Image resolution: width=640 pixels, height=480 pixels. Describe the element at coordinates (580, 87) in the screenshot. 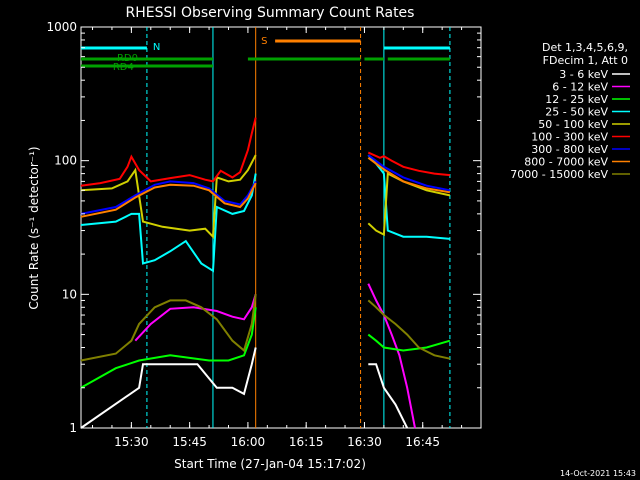

I see `legend-label: 6 - 12 keV` at that location.